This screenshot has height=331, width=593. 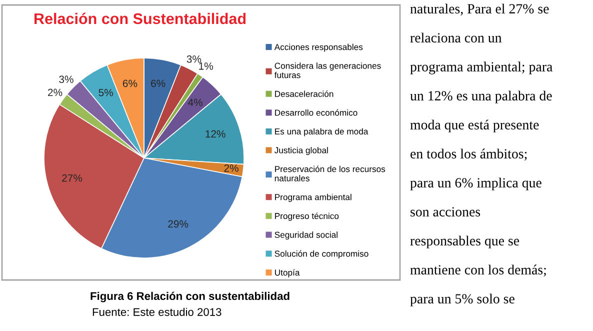 I want to click on data-label: 27%, so click(x=72, y=178).